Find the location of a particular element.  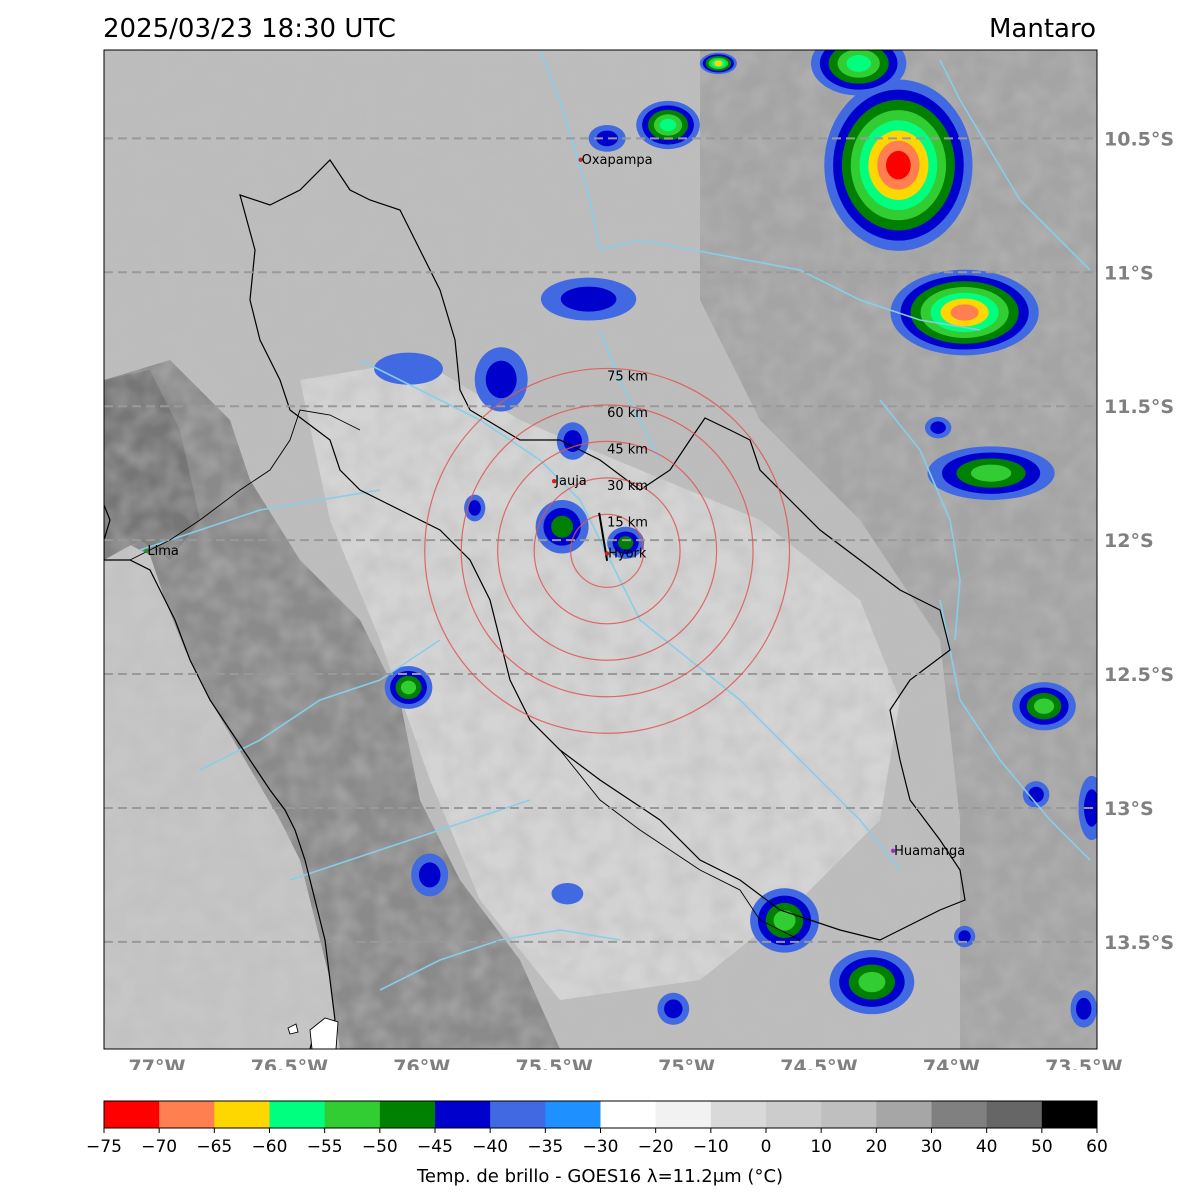

colorbar-tick-label: −35 is located at coordinates (545, 1147).